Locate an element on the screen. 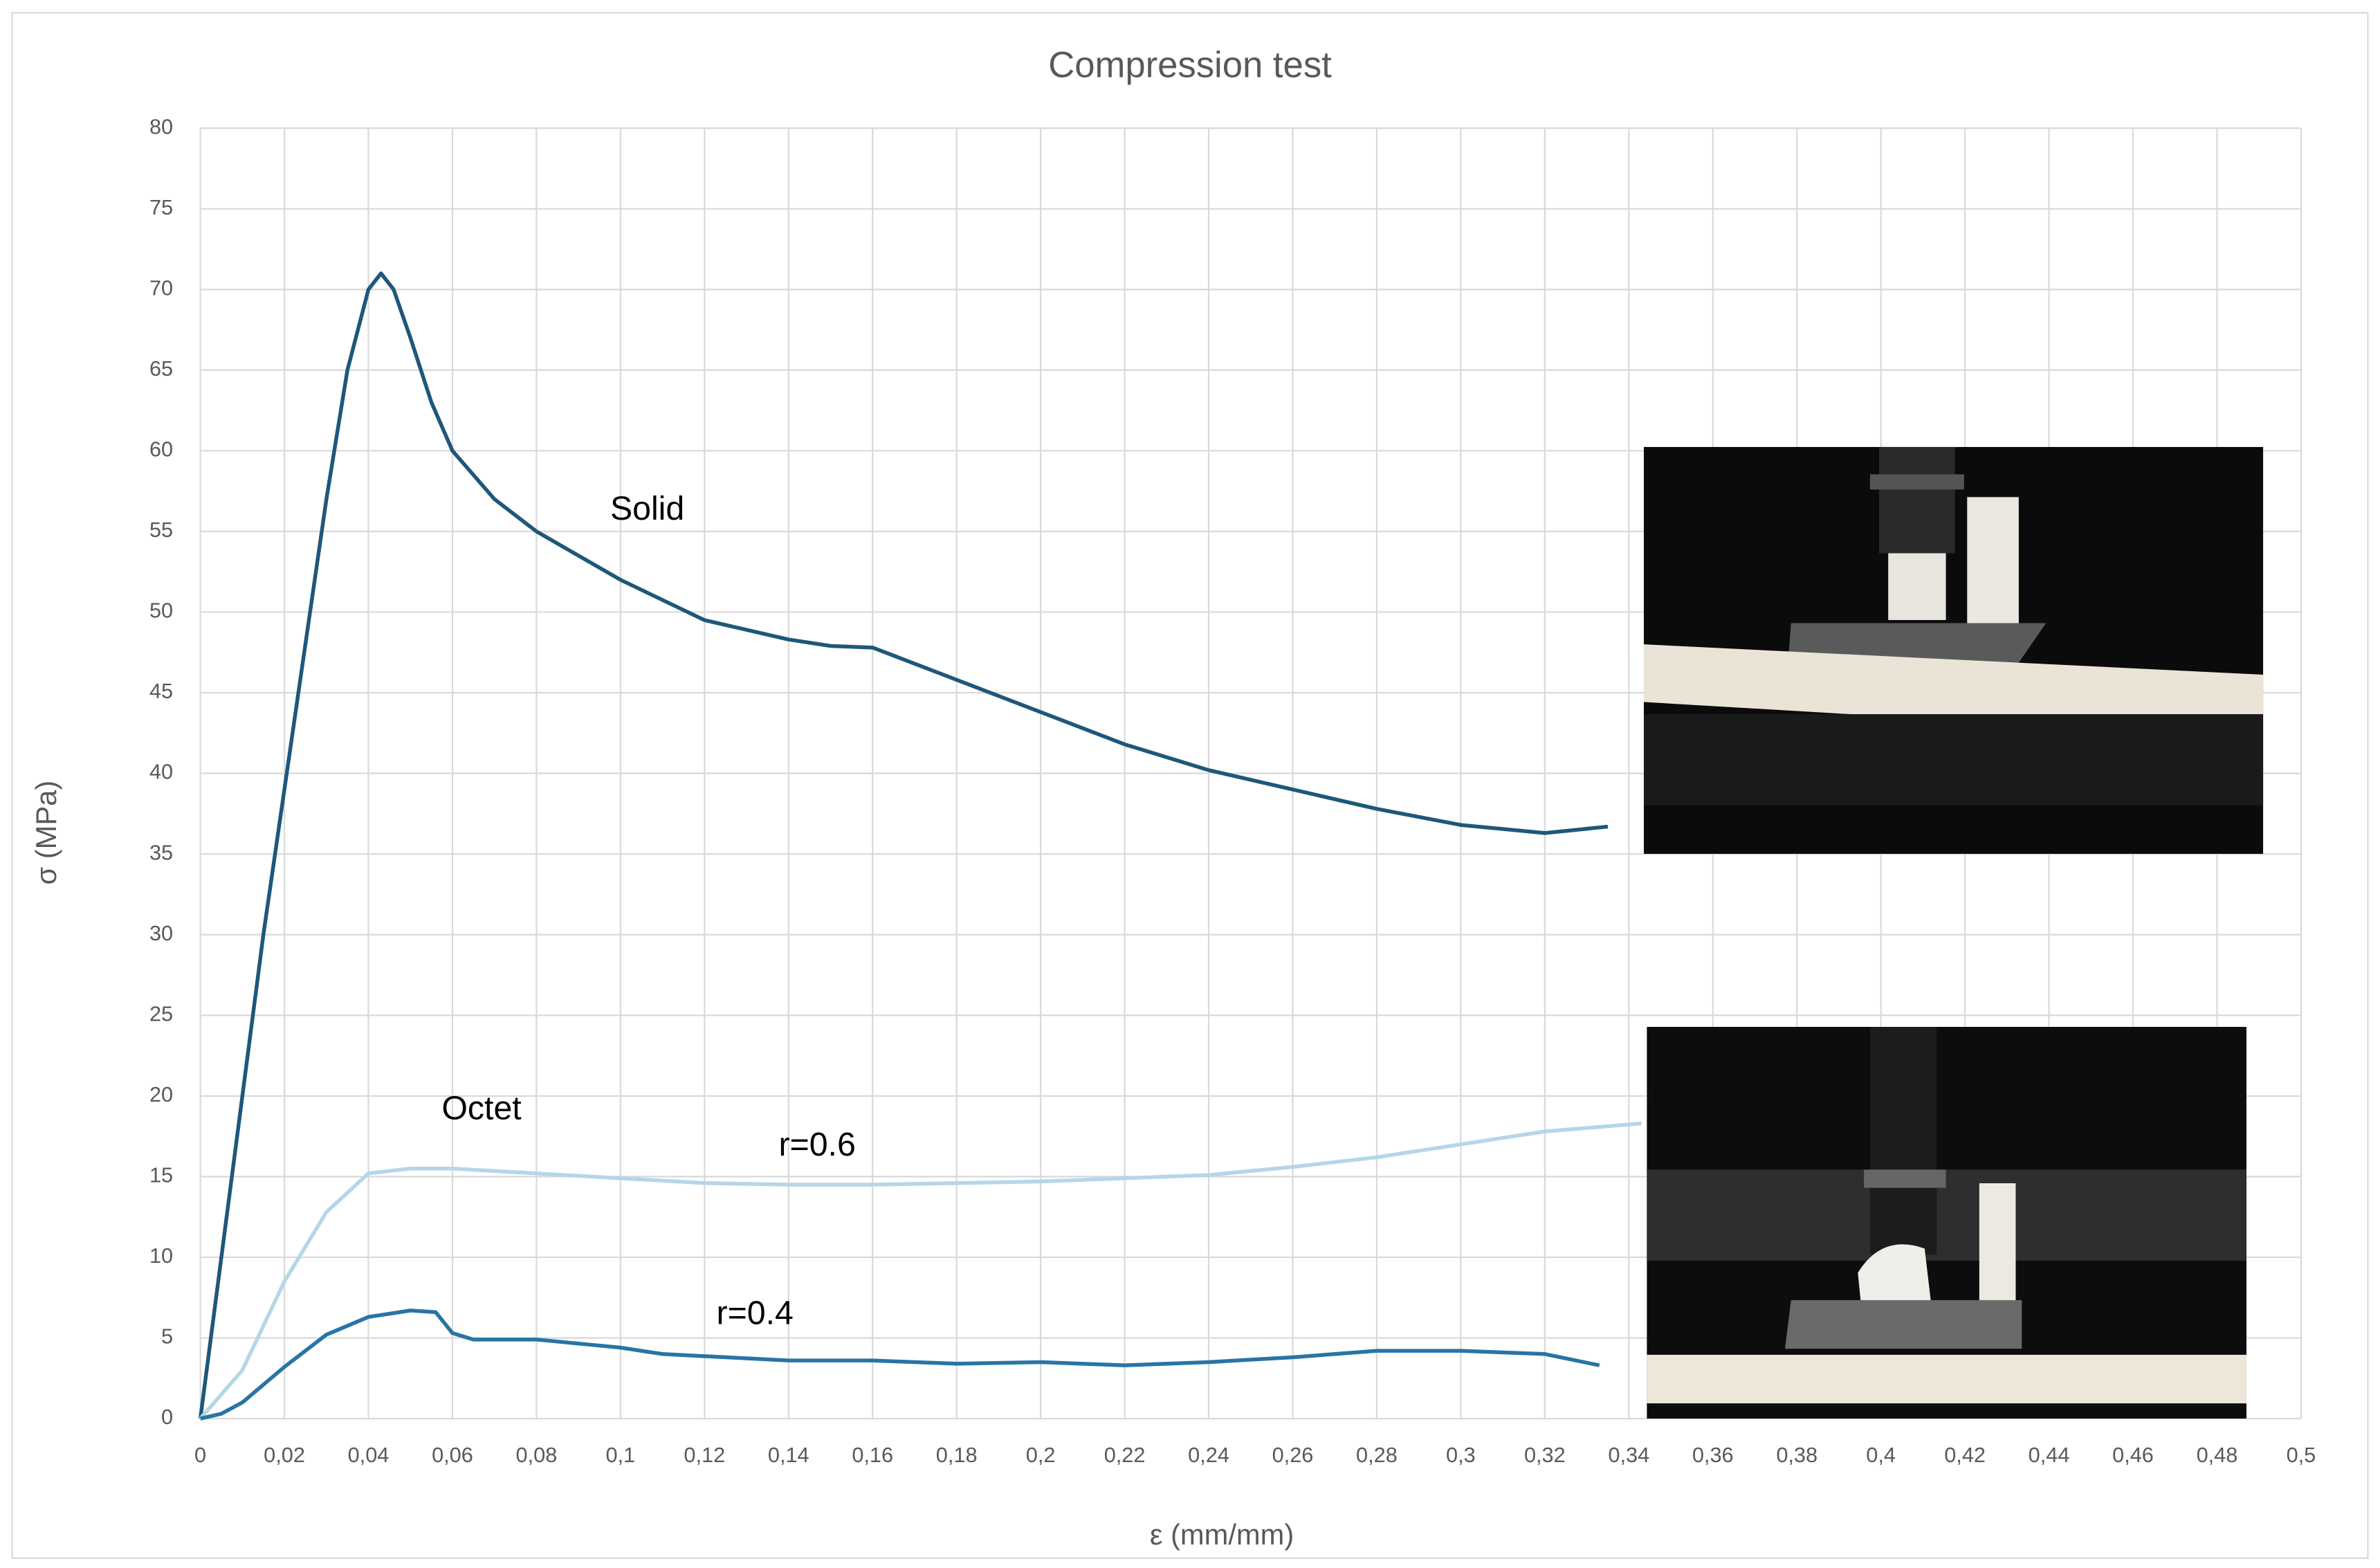 The image size is (2380, 1568). x-tick-label: 0,34 is located at coordinates (1628, 1455).